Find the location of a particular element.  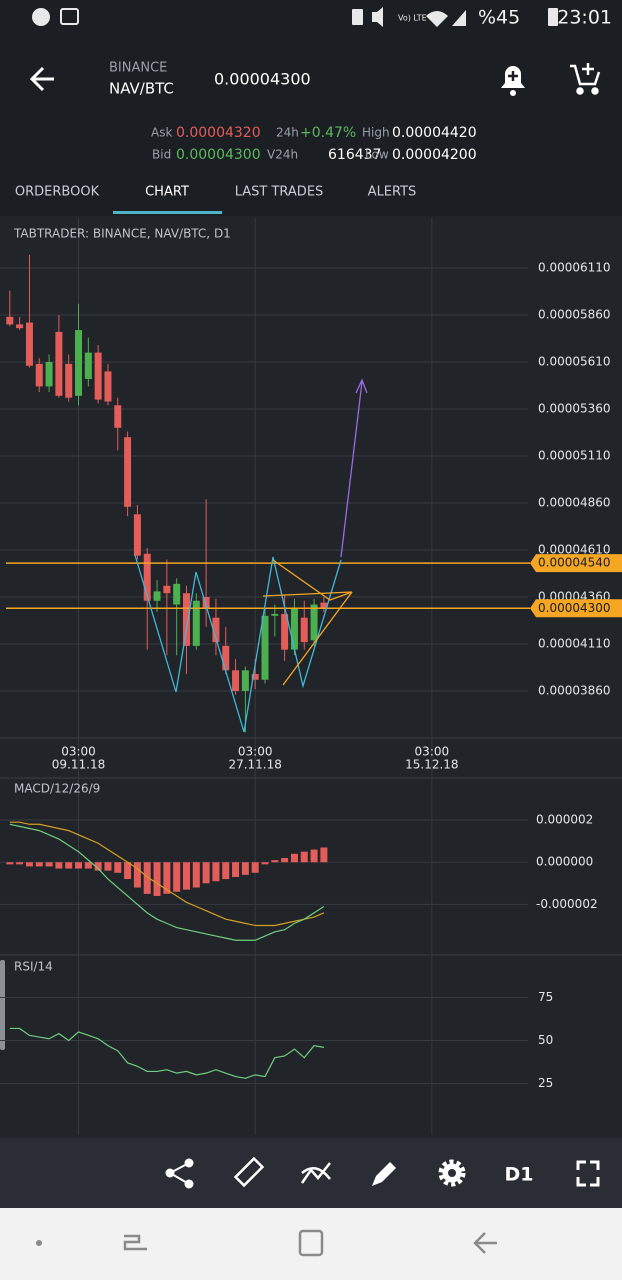

macd-title: MACD/12/26/9 is located at coordinates (57, 789).